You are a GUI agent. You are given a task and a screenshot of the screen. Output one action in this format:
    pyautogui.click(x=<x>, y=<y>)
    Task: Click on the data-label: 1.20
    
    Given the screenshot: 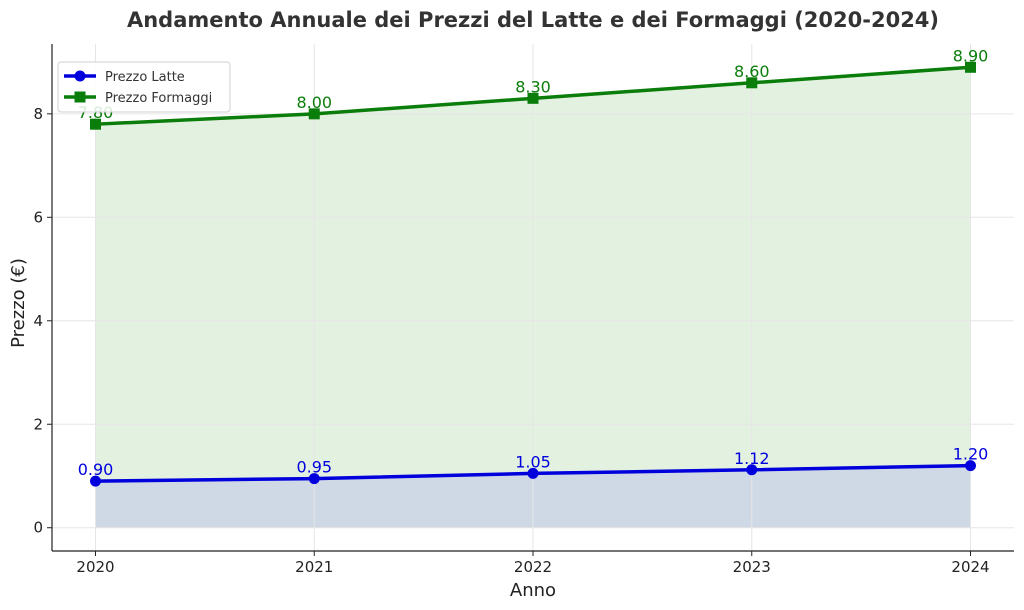 What is the action you would take?
    pyautogui.click(x=971, y=454)
    